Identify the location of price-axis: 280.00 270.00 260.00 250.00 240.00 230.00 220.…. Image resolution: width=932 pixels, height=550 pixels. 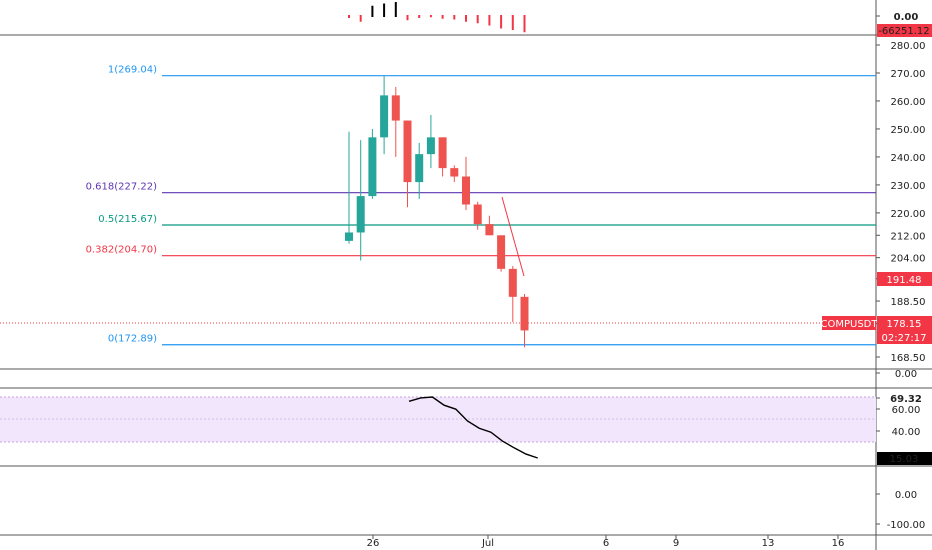
(904, 271).